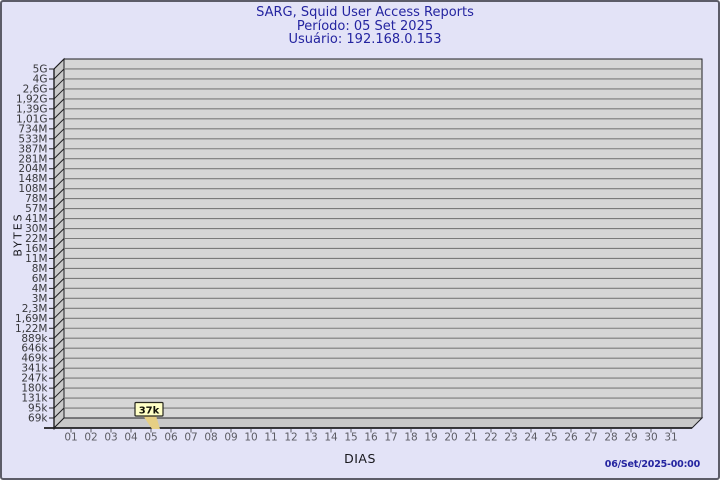 This screenshot has width=720, height=480. What do you see at coordinates (34, 369) in the screenshot?
I see `y-axis-tick-label: 341k` at bounding box center [34, 369].